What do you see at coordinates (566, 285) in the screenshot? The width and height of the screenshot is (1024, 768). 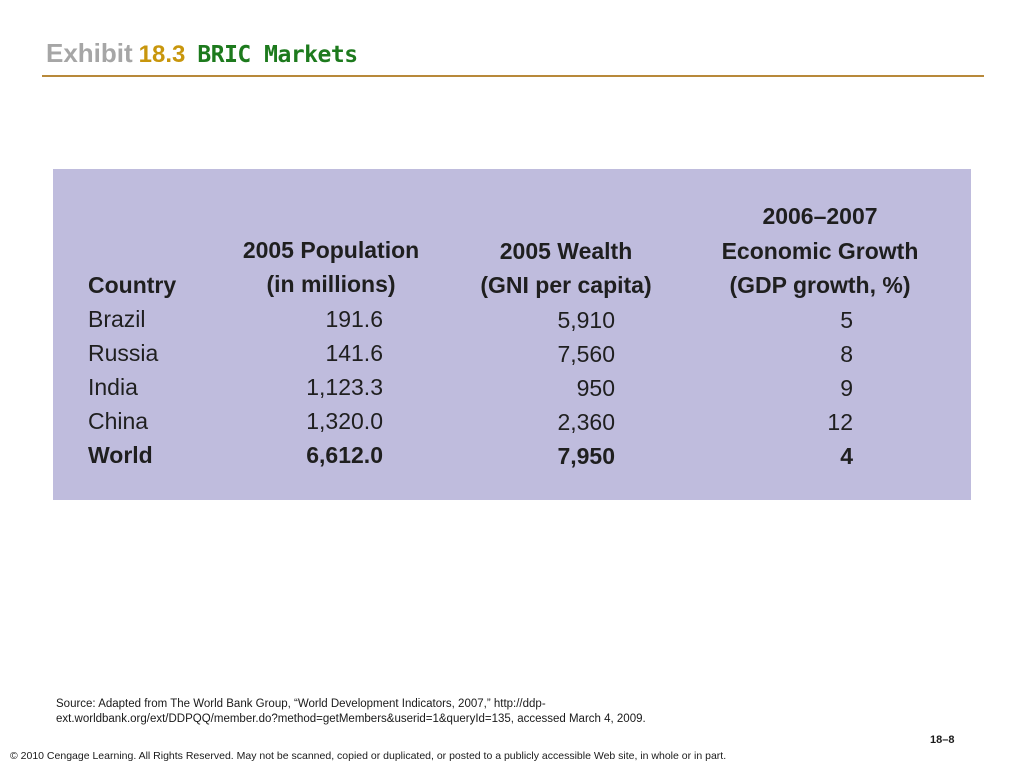 I see `header-wealth-line2: (GNI per capita)` at bounding box center [566, 285].